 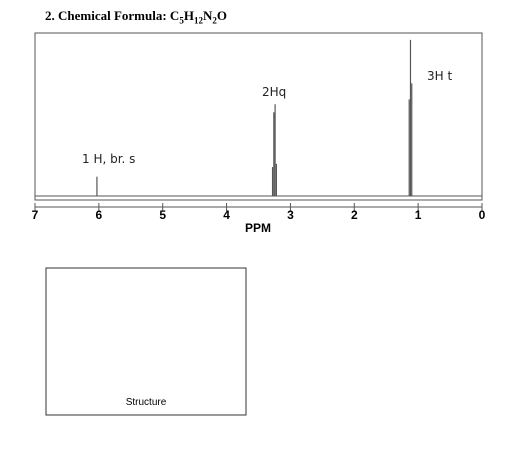 What do you see at coordinates (439, 76) in the screenshot?
I see `annotation: 3H t` at bounding box center [439, 76].